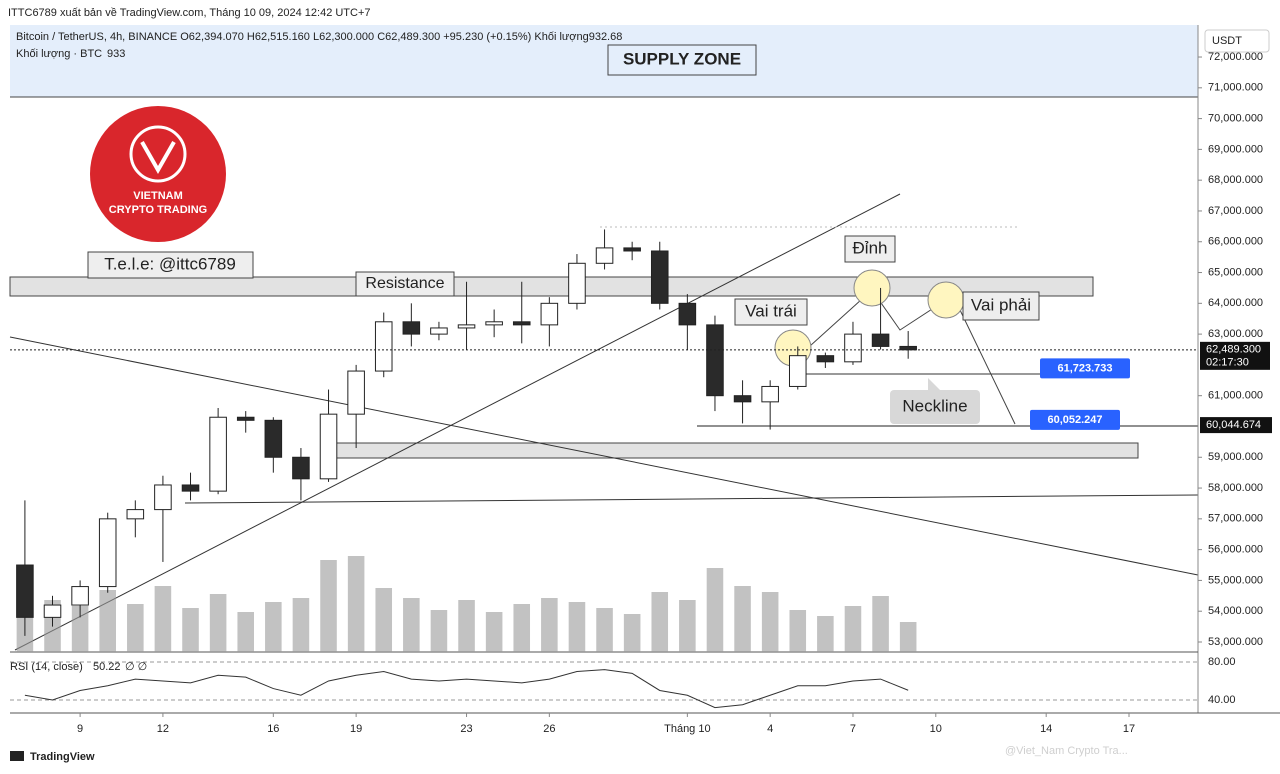 This screenshot has width=1280, height=774. I want to click on x-tick-label: 9, so click(80, 729).